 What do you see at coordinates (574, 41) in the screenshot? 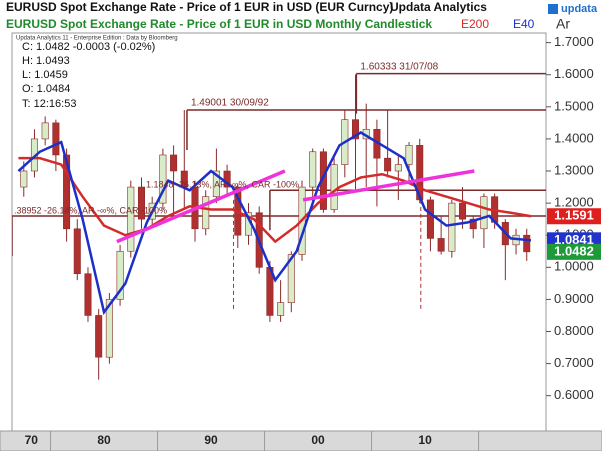
I see `y-tick-label: 1.7000` at bounding box center [574, 41].